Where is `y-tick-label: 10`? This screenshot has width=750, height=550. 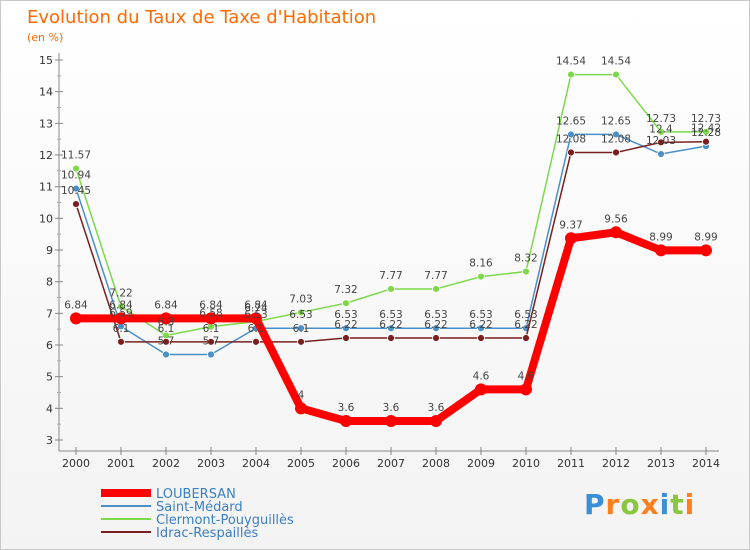
y-tick-label: 10 is located at coordinates (46, 218).